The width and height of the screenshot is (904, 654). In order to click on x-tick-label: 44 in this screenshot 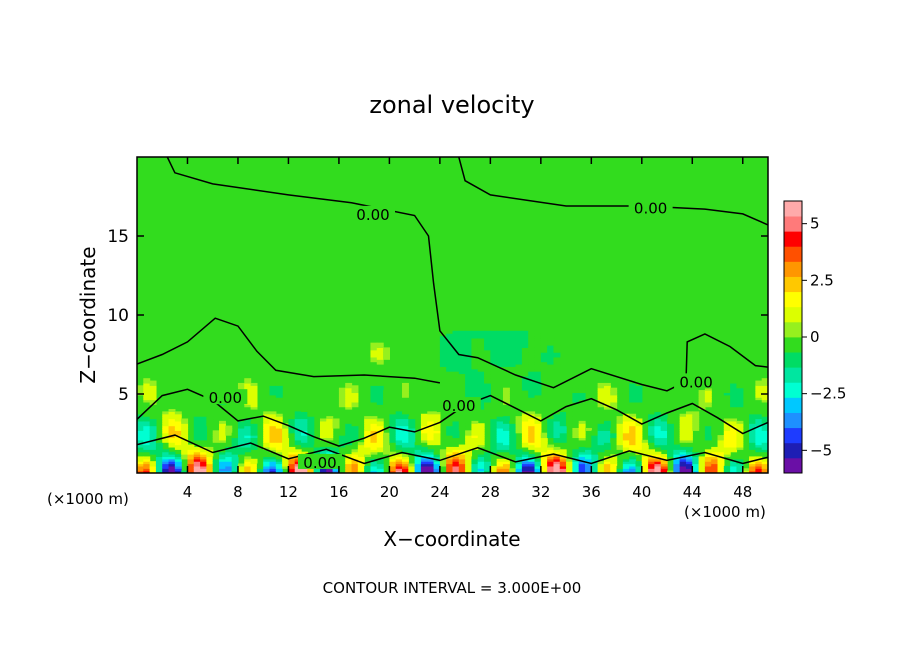, I will do `click(692, 492)`.